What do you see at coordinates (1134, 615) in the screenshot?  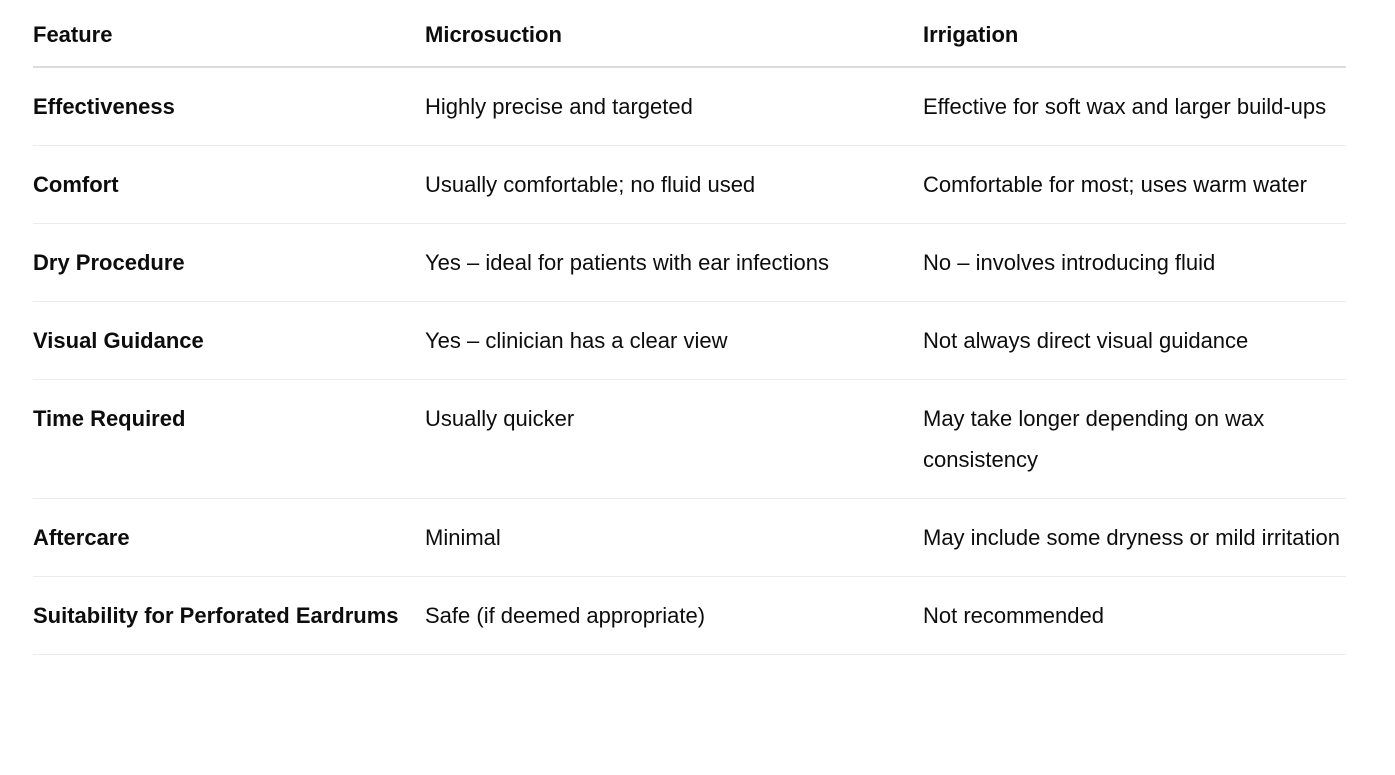 I see `irrigation-cell: Not recommended` at bounding box center [1134, 615].